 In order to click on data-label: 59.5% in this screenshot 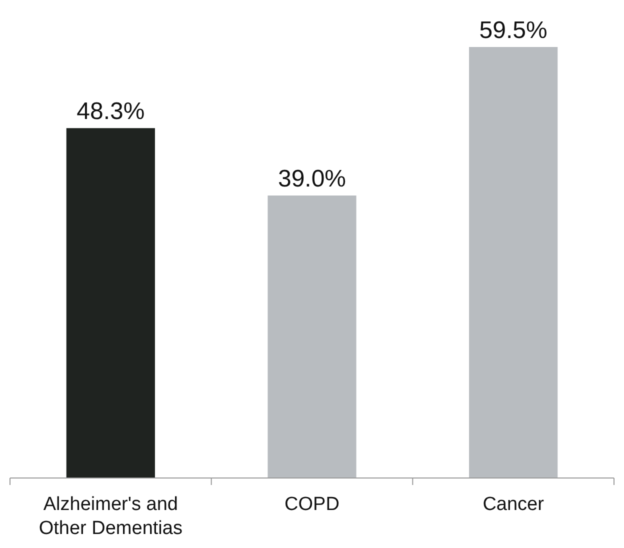, I will do `click(513, 30)`.